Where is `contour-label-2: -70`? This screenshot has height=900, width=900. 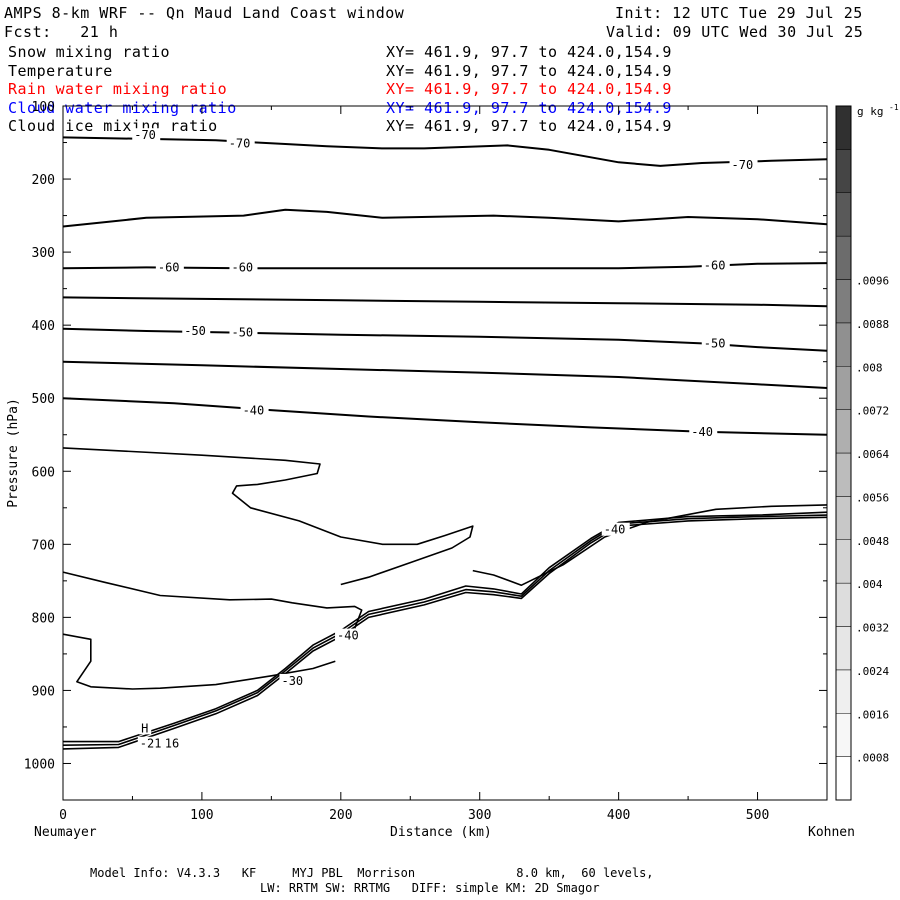 contour-label-2: -70 is located at coordinates (743, 165).